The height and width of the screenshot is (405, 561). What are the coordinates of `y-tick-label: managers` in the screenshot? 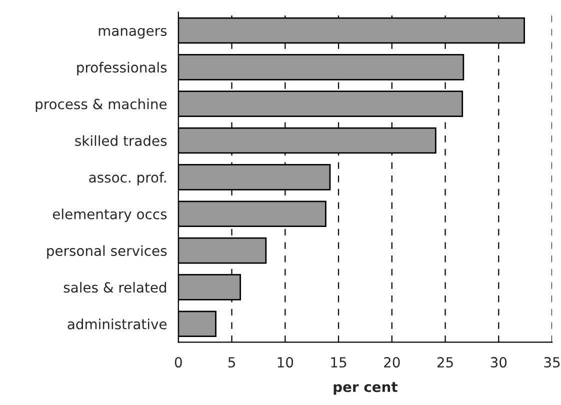 It's located at (132, 33).